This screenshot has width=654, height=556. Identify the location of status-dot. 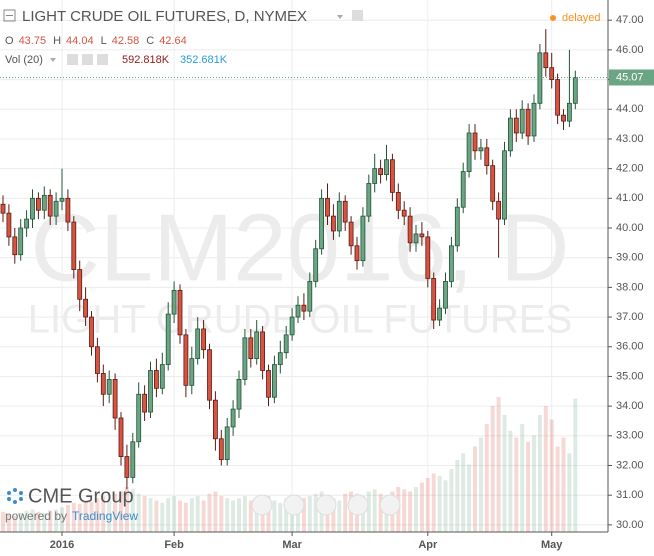
(553, 18).